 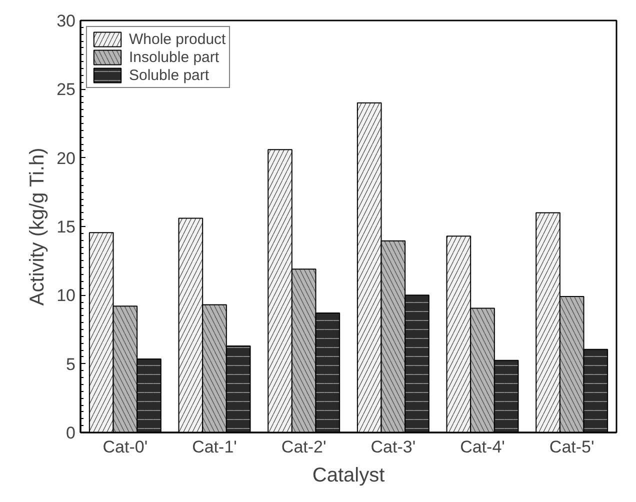 What do you see at coordinates (71, 364) in the screenshot?
I see `y-tick-label: 5` at bounding box center [71, 364].